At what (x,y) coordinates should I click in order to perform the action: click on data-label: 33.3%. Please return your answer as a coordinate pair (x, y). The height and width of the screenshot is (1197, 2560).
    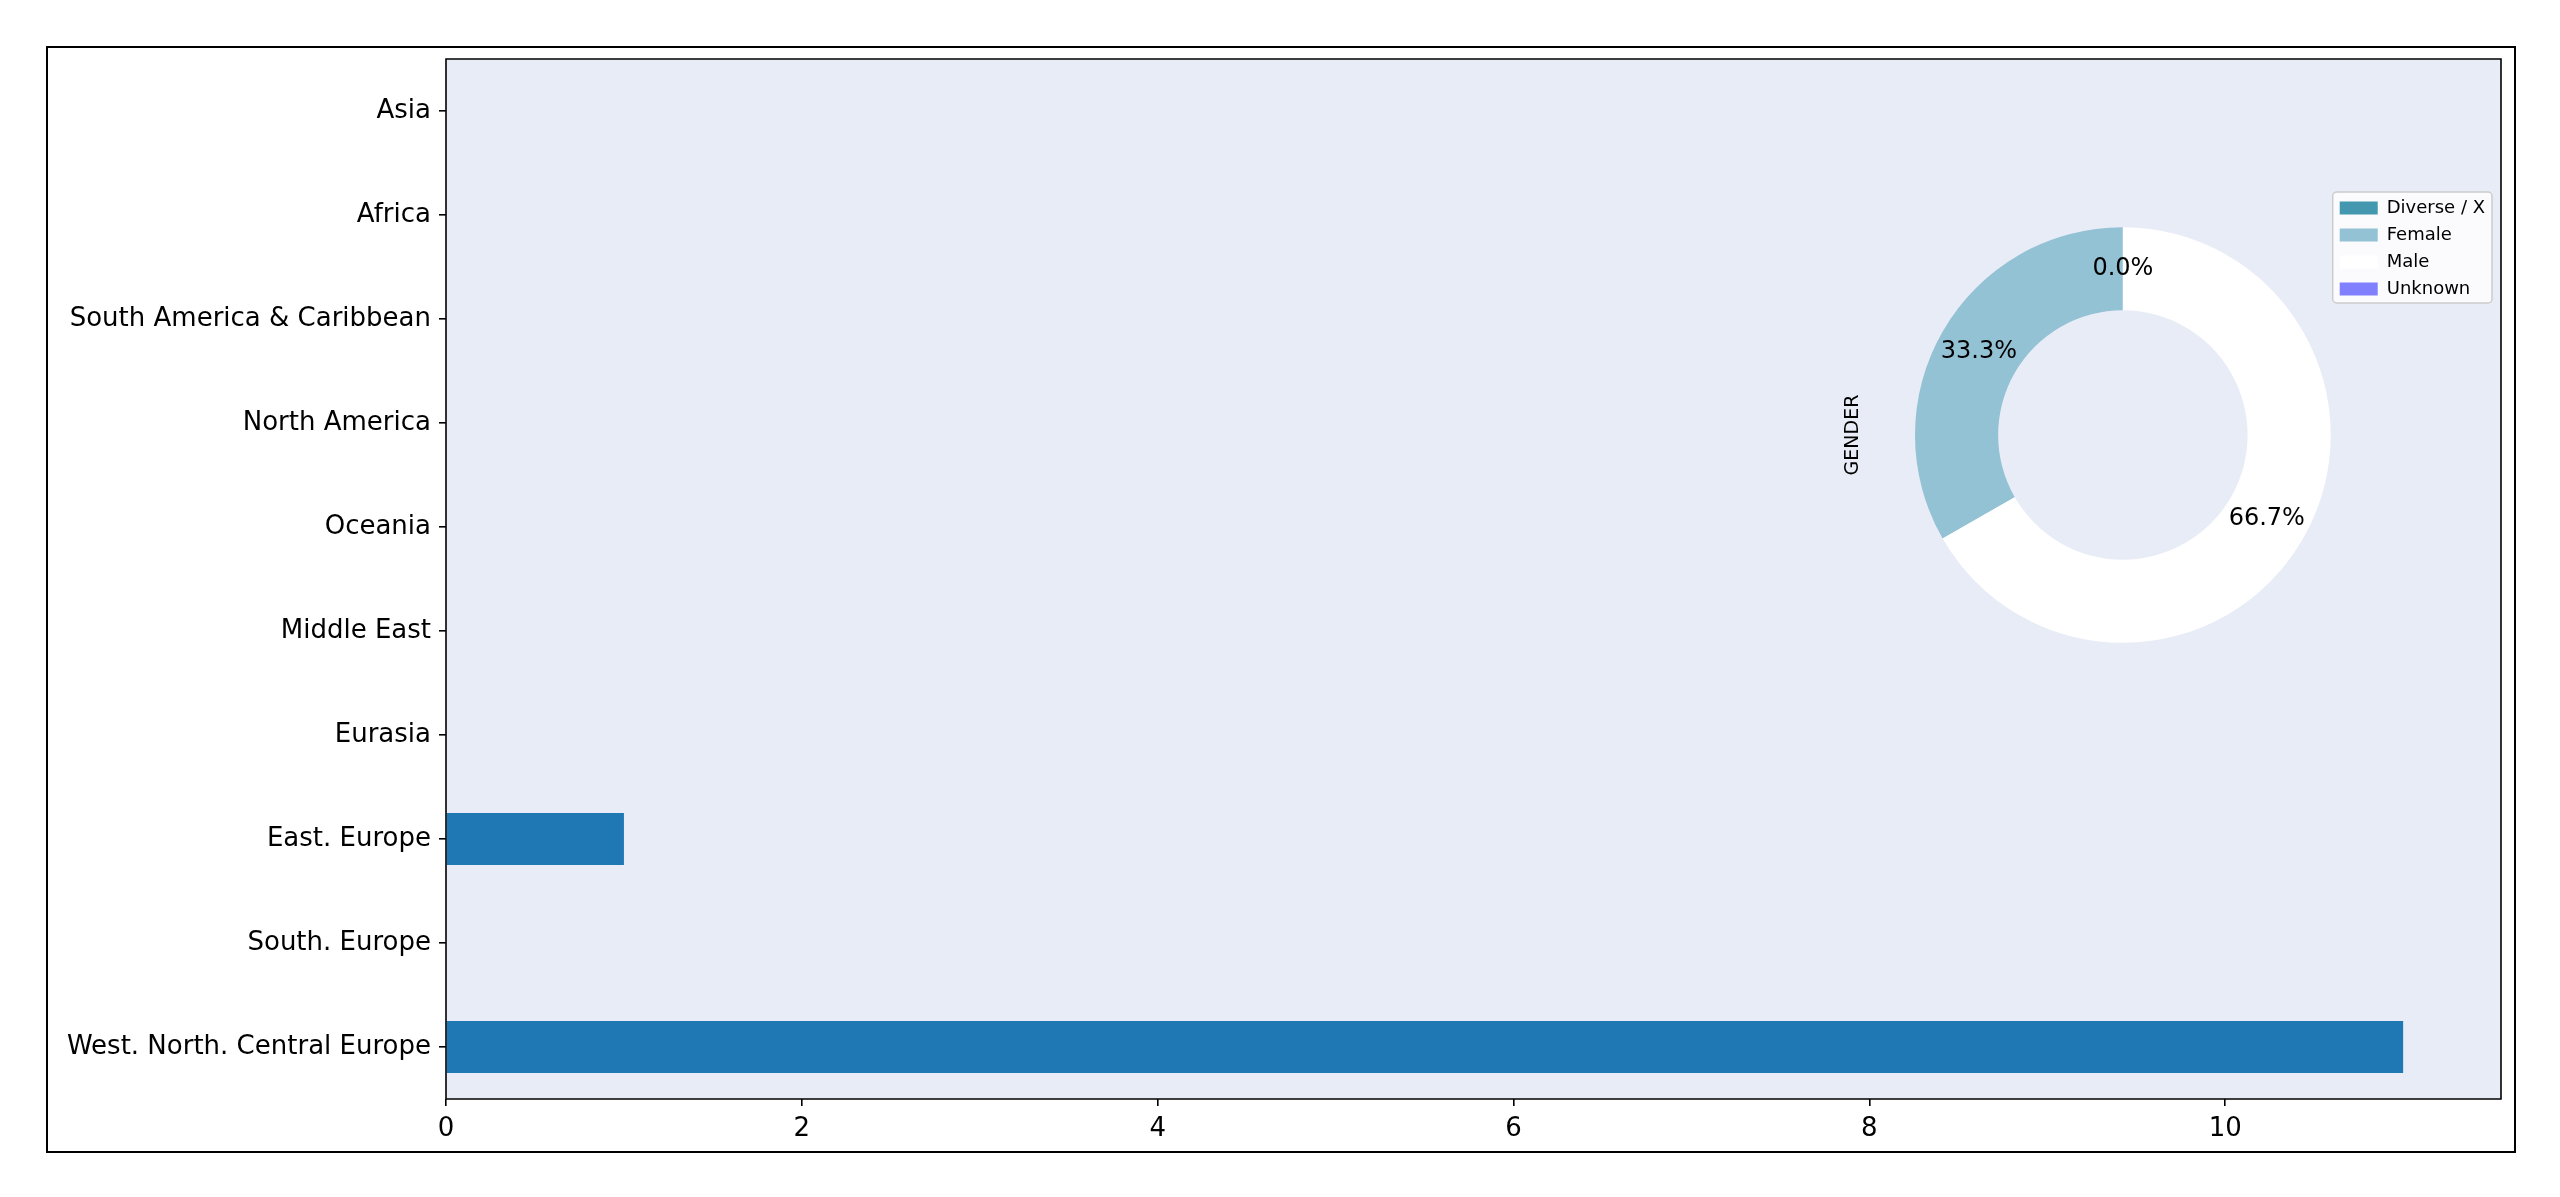
    Looking at the image, I should click on (1979, 349).